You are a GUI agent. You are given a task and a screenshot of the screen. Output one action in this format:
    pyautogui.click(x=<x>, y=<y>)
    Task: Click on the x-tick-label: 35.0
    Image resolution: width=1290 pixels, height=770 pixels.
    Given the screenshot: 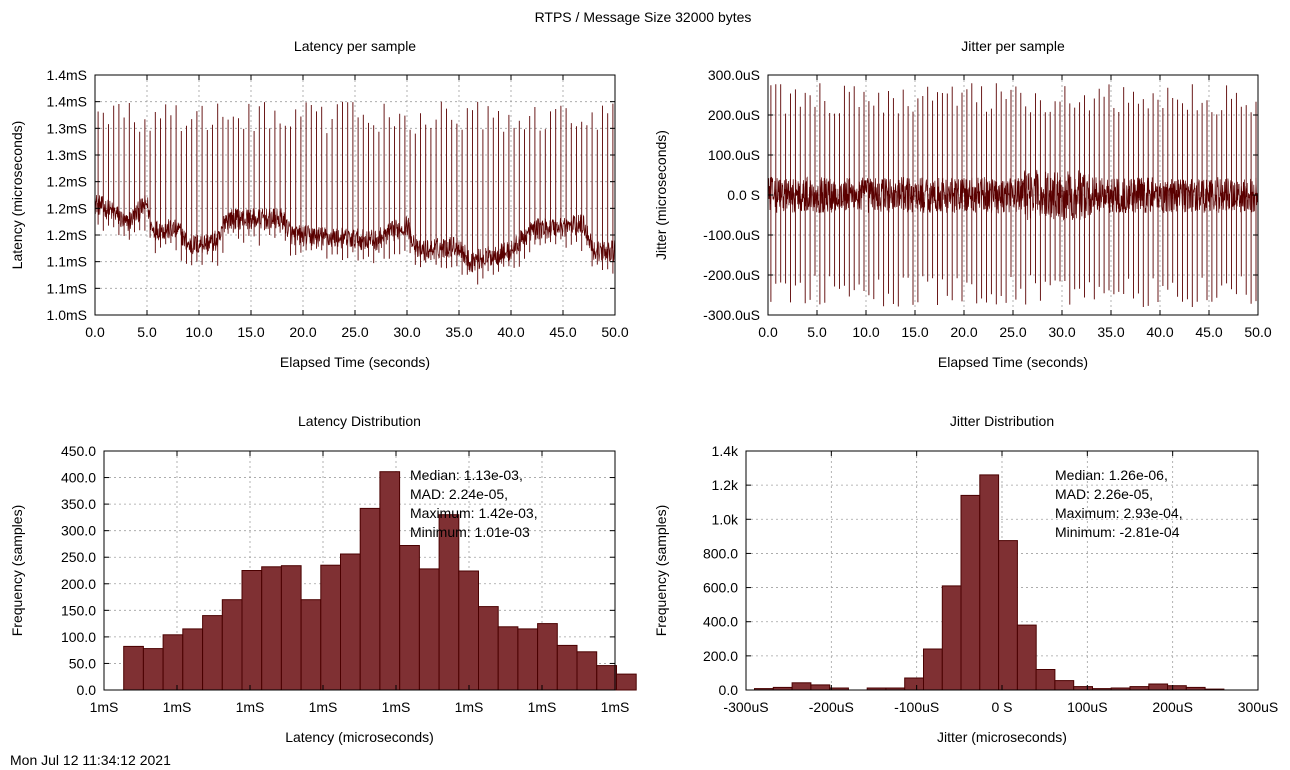 What is the action you would take?
    pyautogui.click(x=1110, y=332)
    